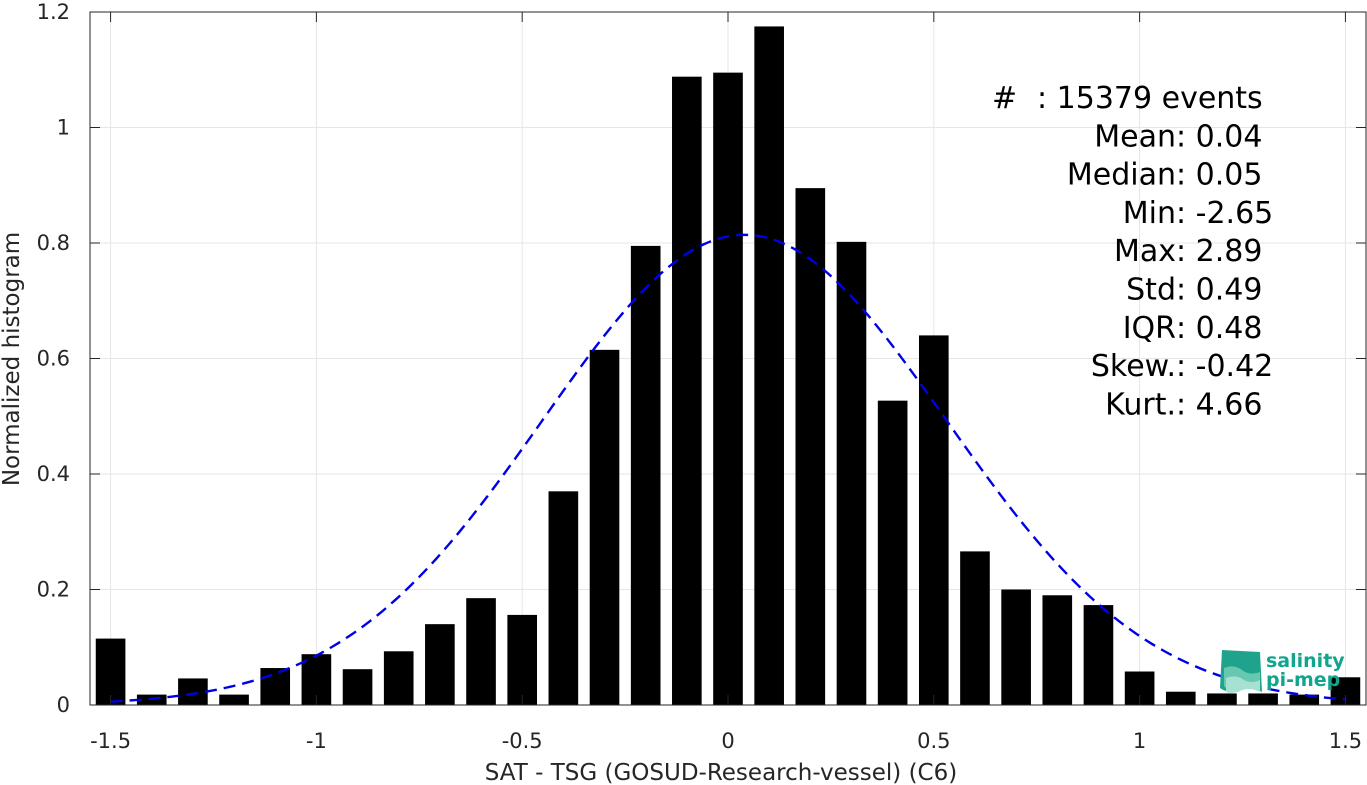  What do you see at coordinates (110, 741) in the screenshot?
I see `x-tick-label: -1.5` at bounding box center [110, 741].